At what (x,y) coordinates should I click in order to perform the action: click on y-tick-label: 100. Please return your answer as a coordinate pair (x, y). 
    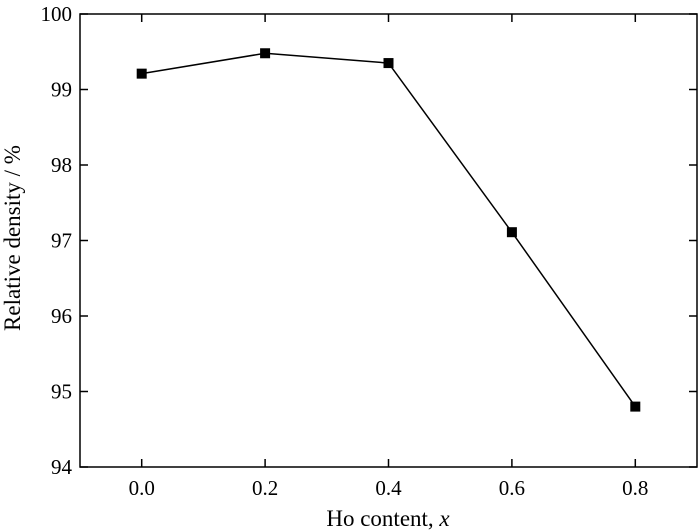
    Looking at the image, I should click on (57, 14).